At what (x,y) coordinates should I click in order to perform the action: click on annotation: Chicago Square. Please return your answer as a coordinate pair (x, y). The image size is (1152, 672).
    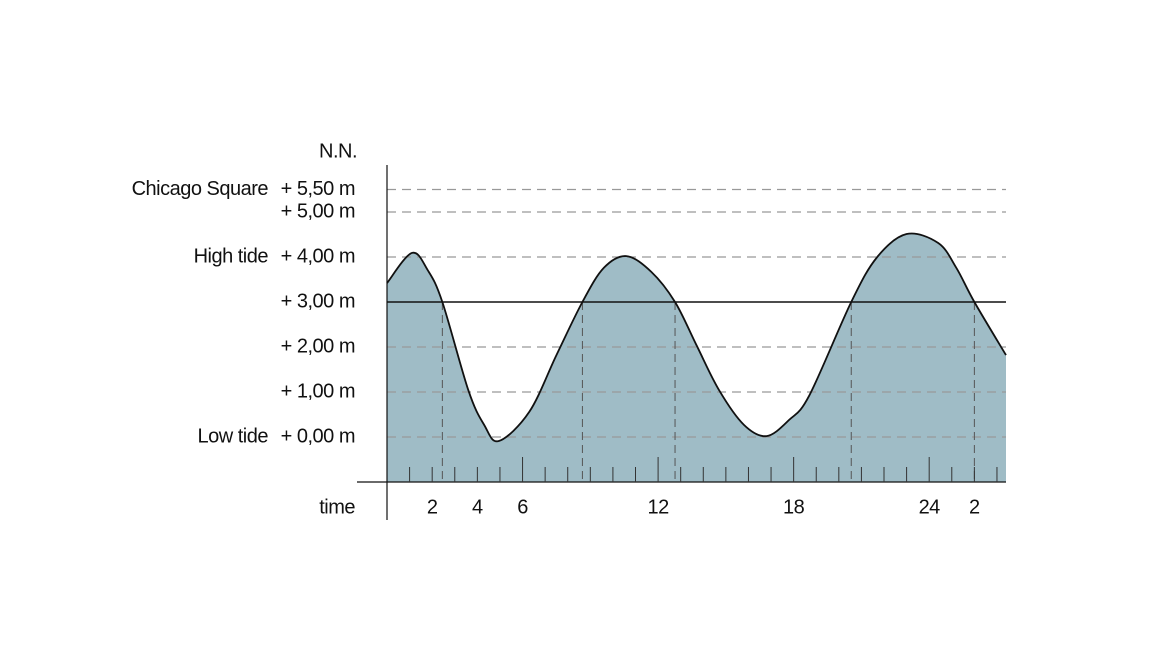
    Looking at the image, I should click on (200, 189).